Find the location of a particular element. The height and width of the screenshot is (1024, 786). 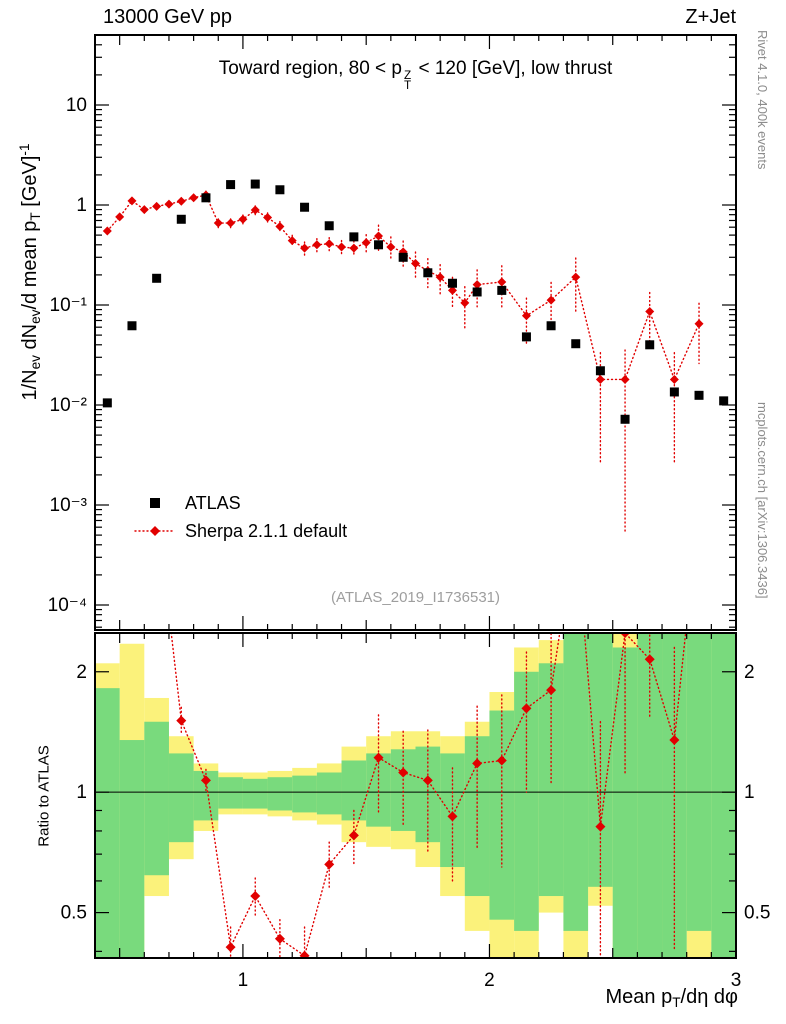

svg-text: 10⁻⁴ is located at coordinates (67, 605).